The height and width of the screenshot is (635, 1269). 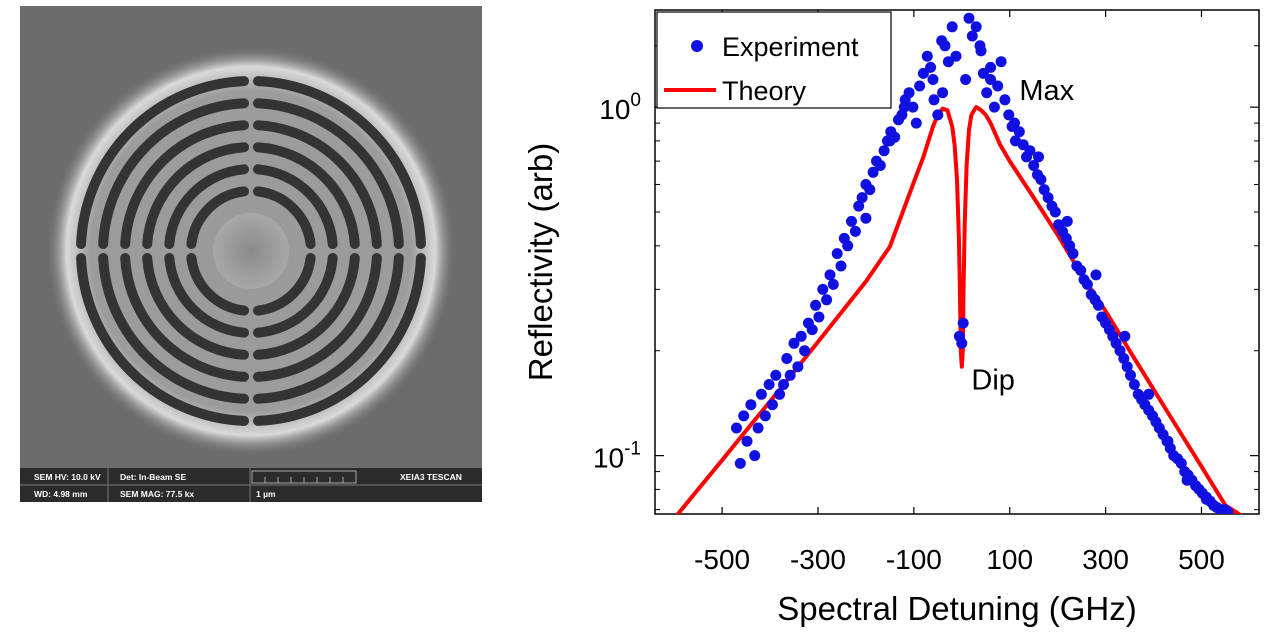 I want to click on y-axis-label: Reflectivity (arb), so click(x=540, y=262).